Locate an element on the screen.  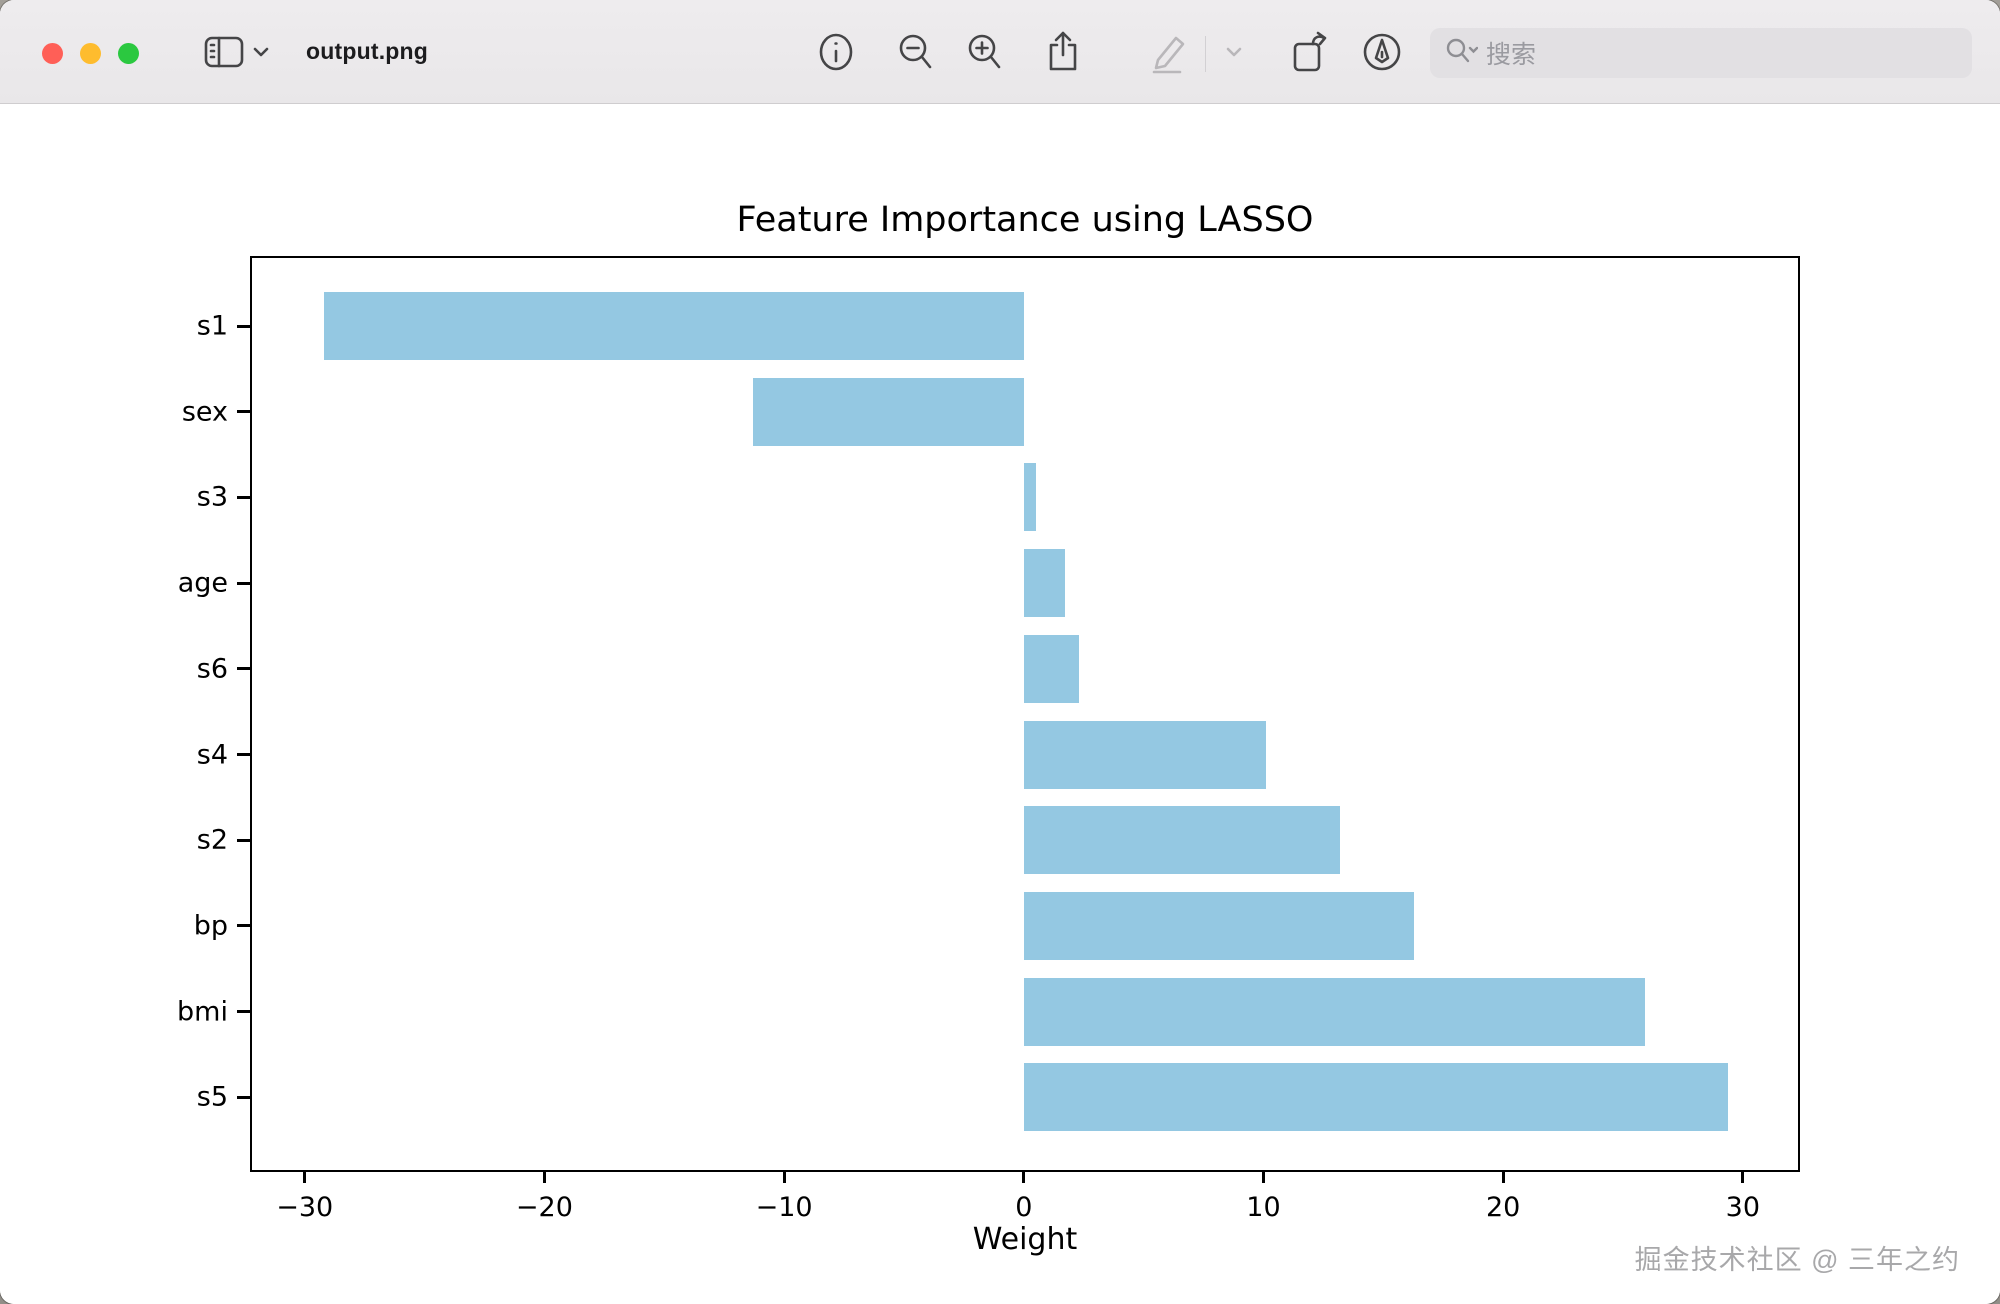
zoom-out-icon is located at coordinates (915, 54).